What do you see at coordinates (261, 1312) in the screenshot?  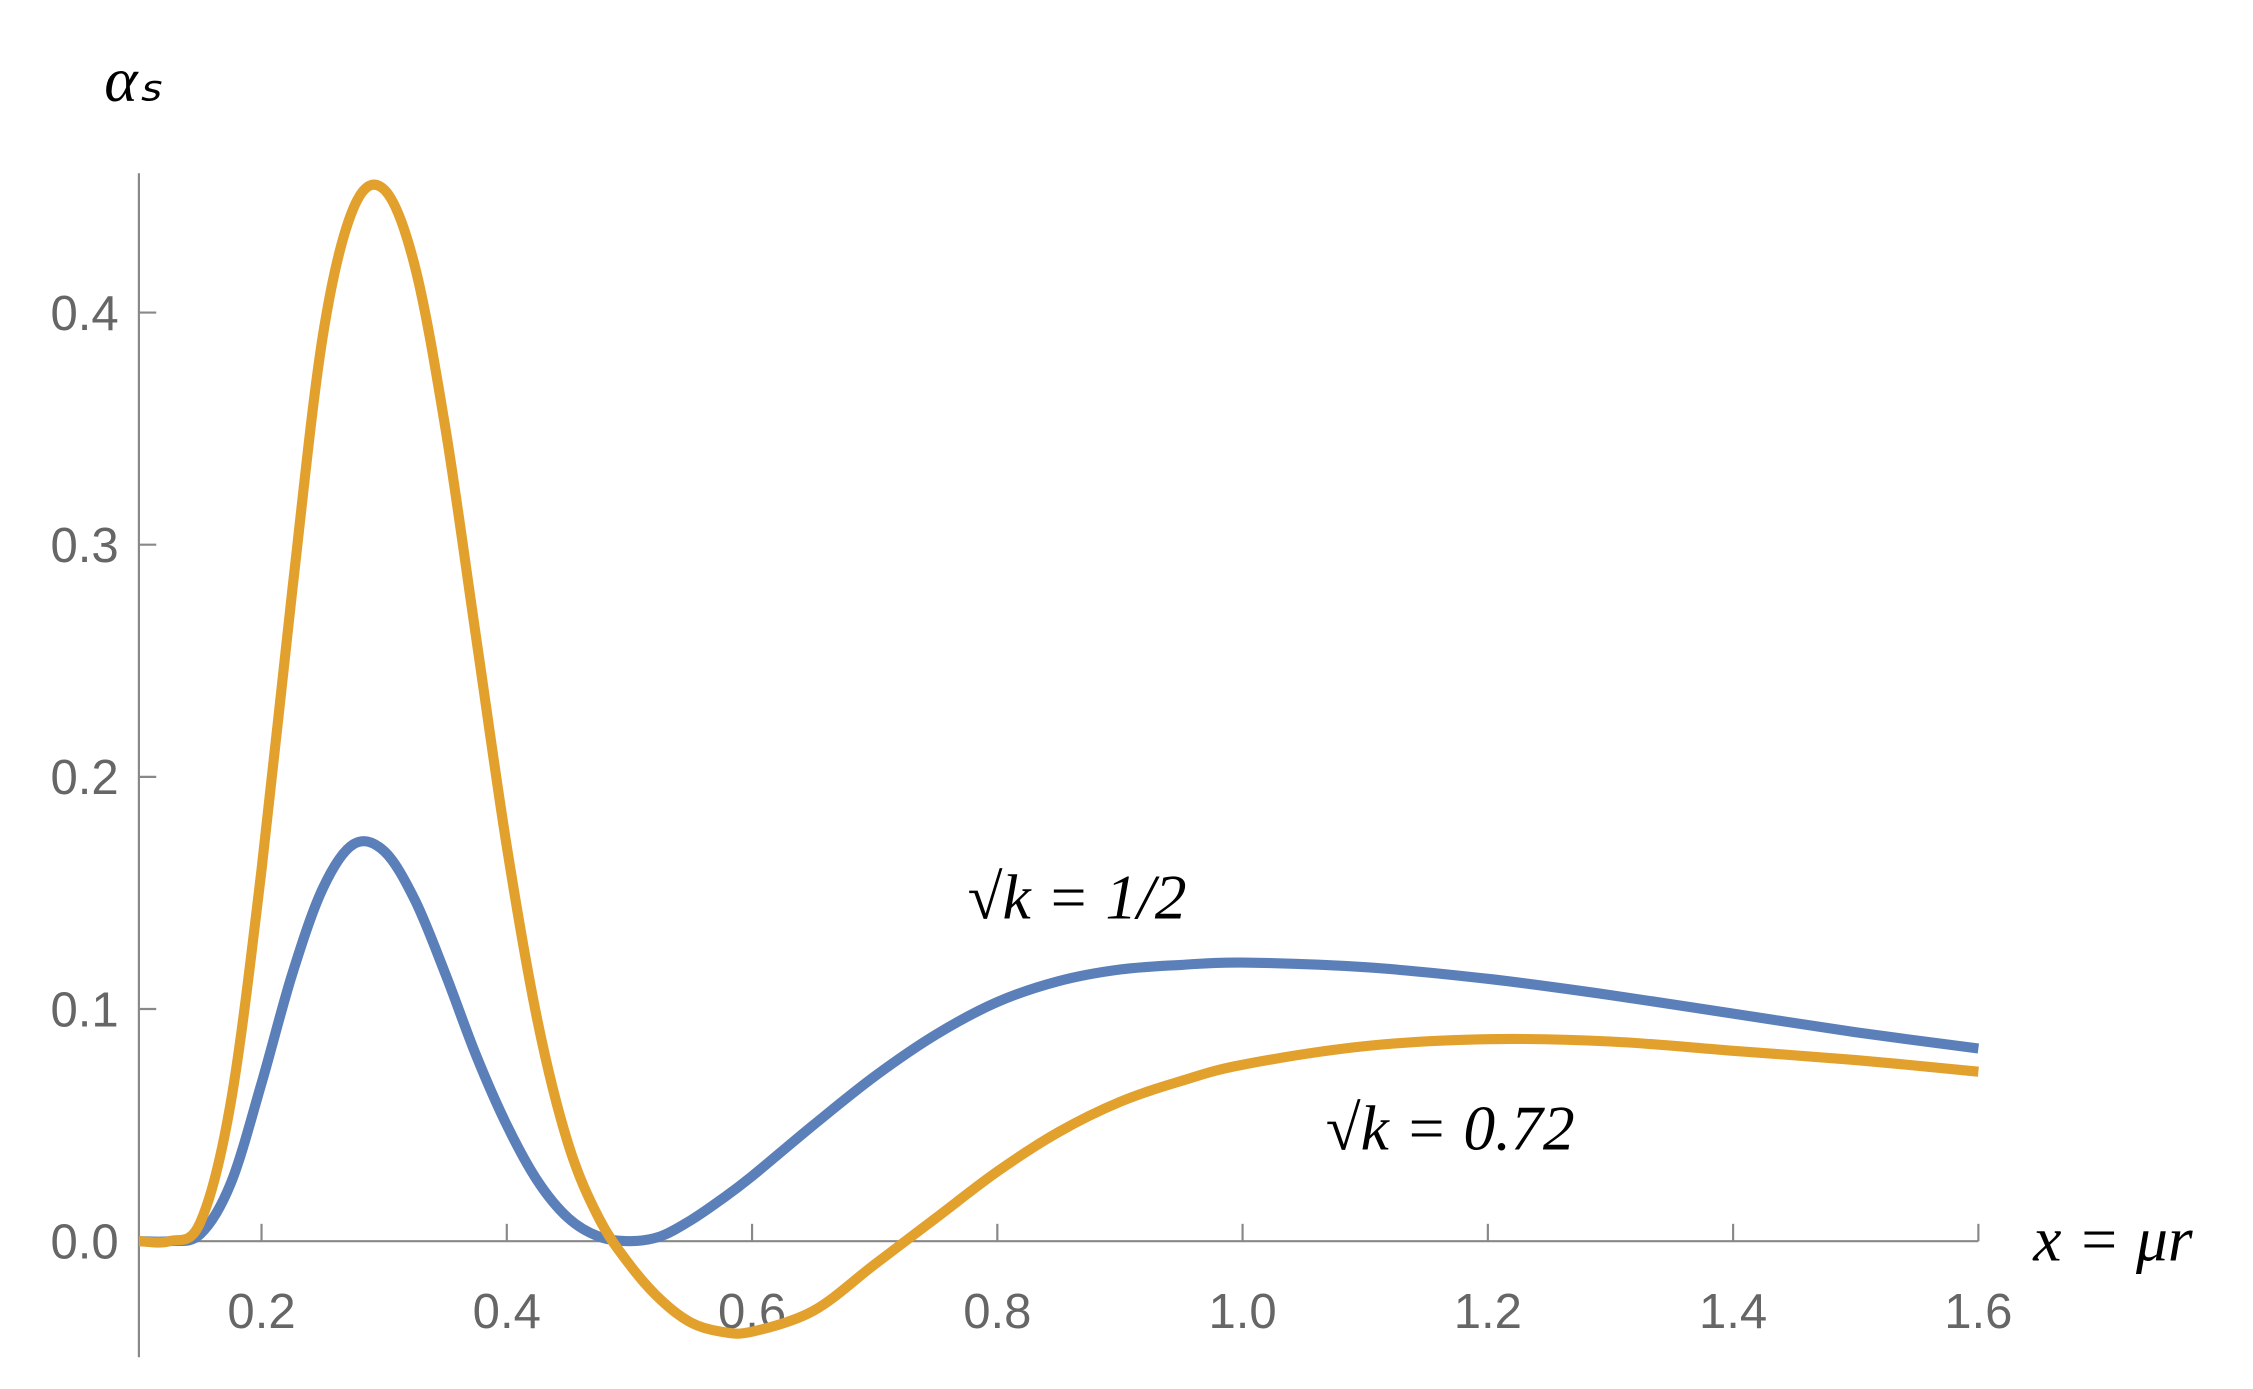 I see `x-tick-label: 0.2` at bounding box center [261, 1312].